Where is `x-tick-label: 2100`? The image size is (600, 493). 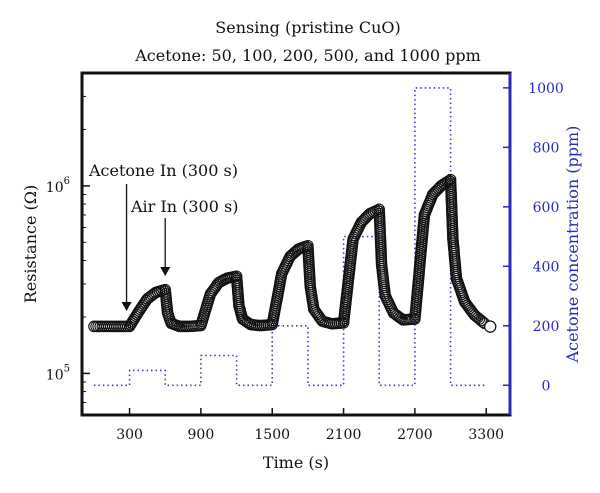
x-tick-label: 2100 is located at coordinates (344, 435).